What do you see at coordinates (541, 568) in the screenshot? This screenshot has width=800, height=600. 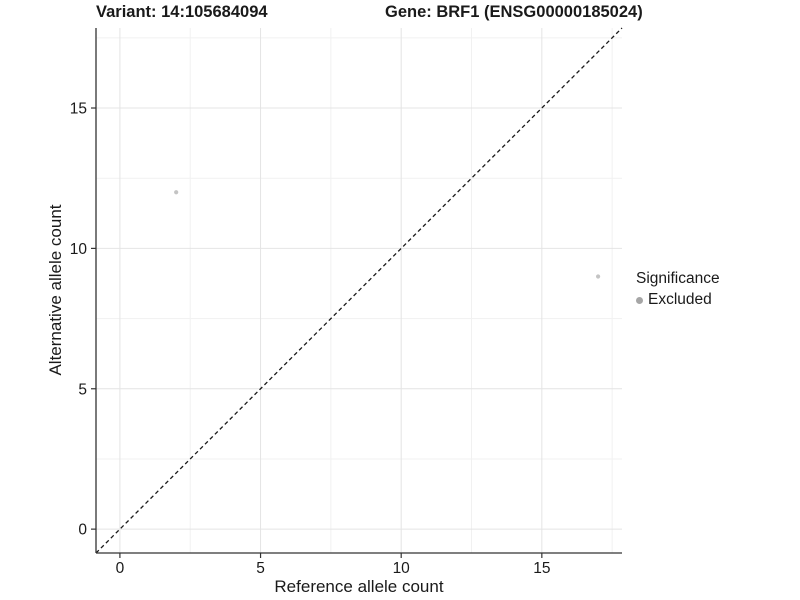 I see `x-tick-label: 15` at bounding box center [541, 568].